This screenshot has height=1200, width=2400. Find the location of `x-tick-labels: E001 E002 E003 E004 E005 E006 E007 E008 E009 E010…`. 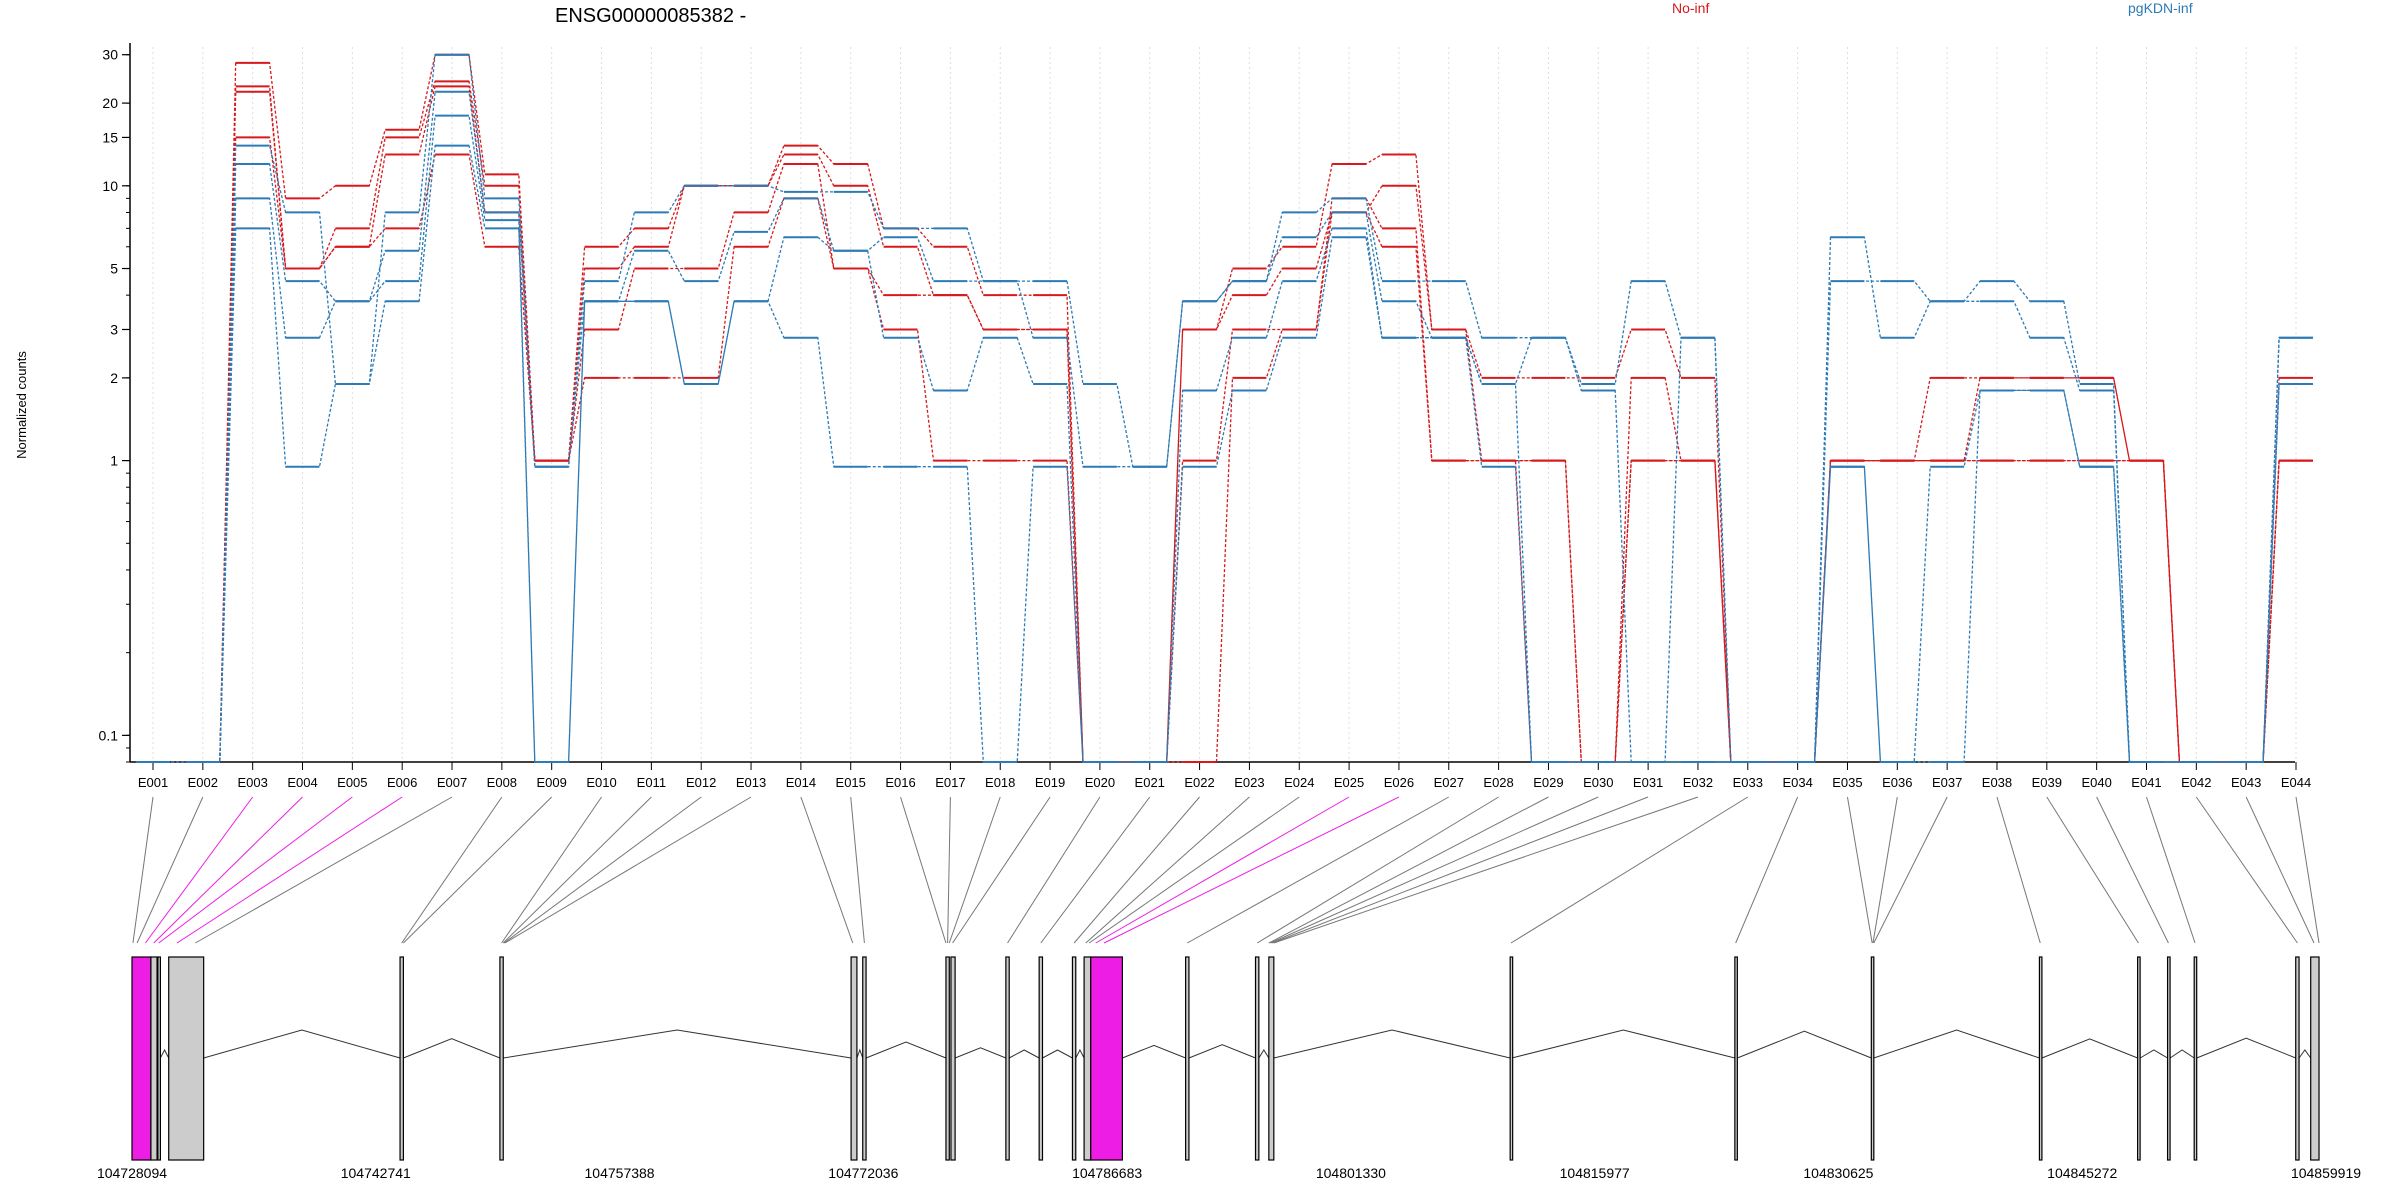

x-tick-labels: E001 E002 E003 E004 E005 E006 E007 E008 E009 E010… is located at coordinates (1224, 782).